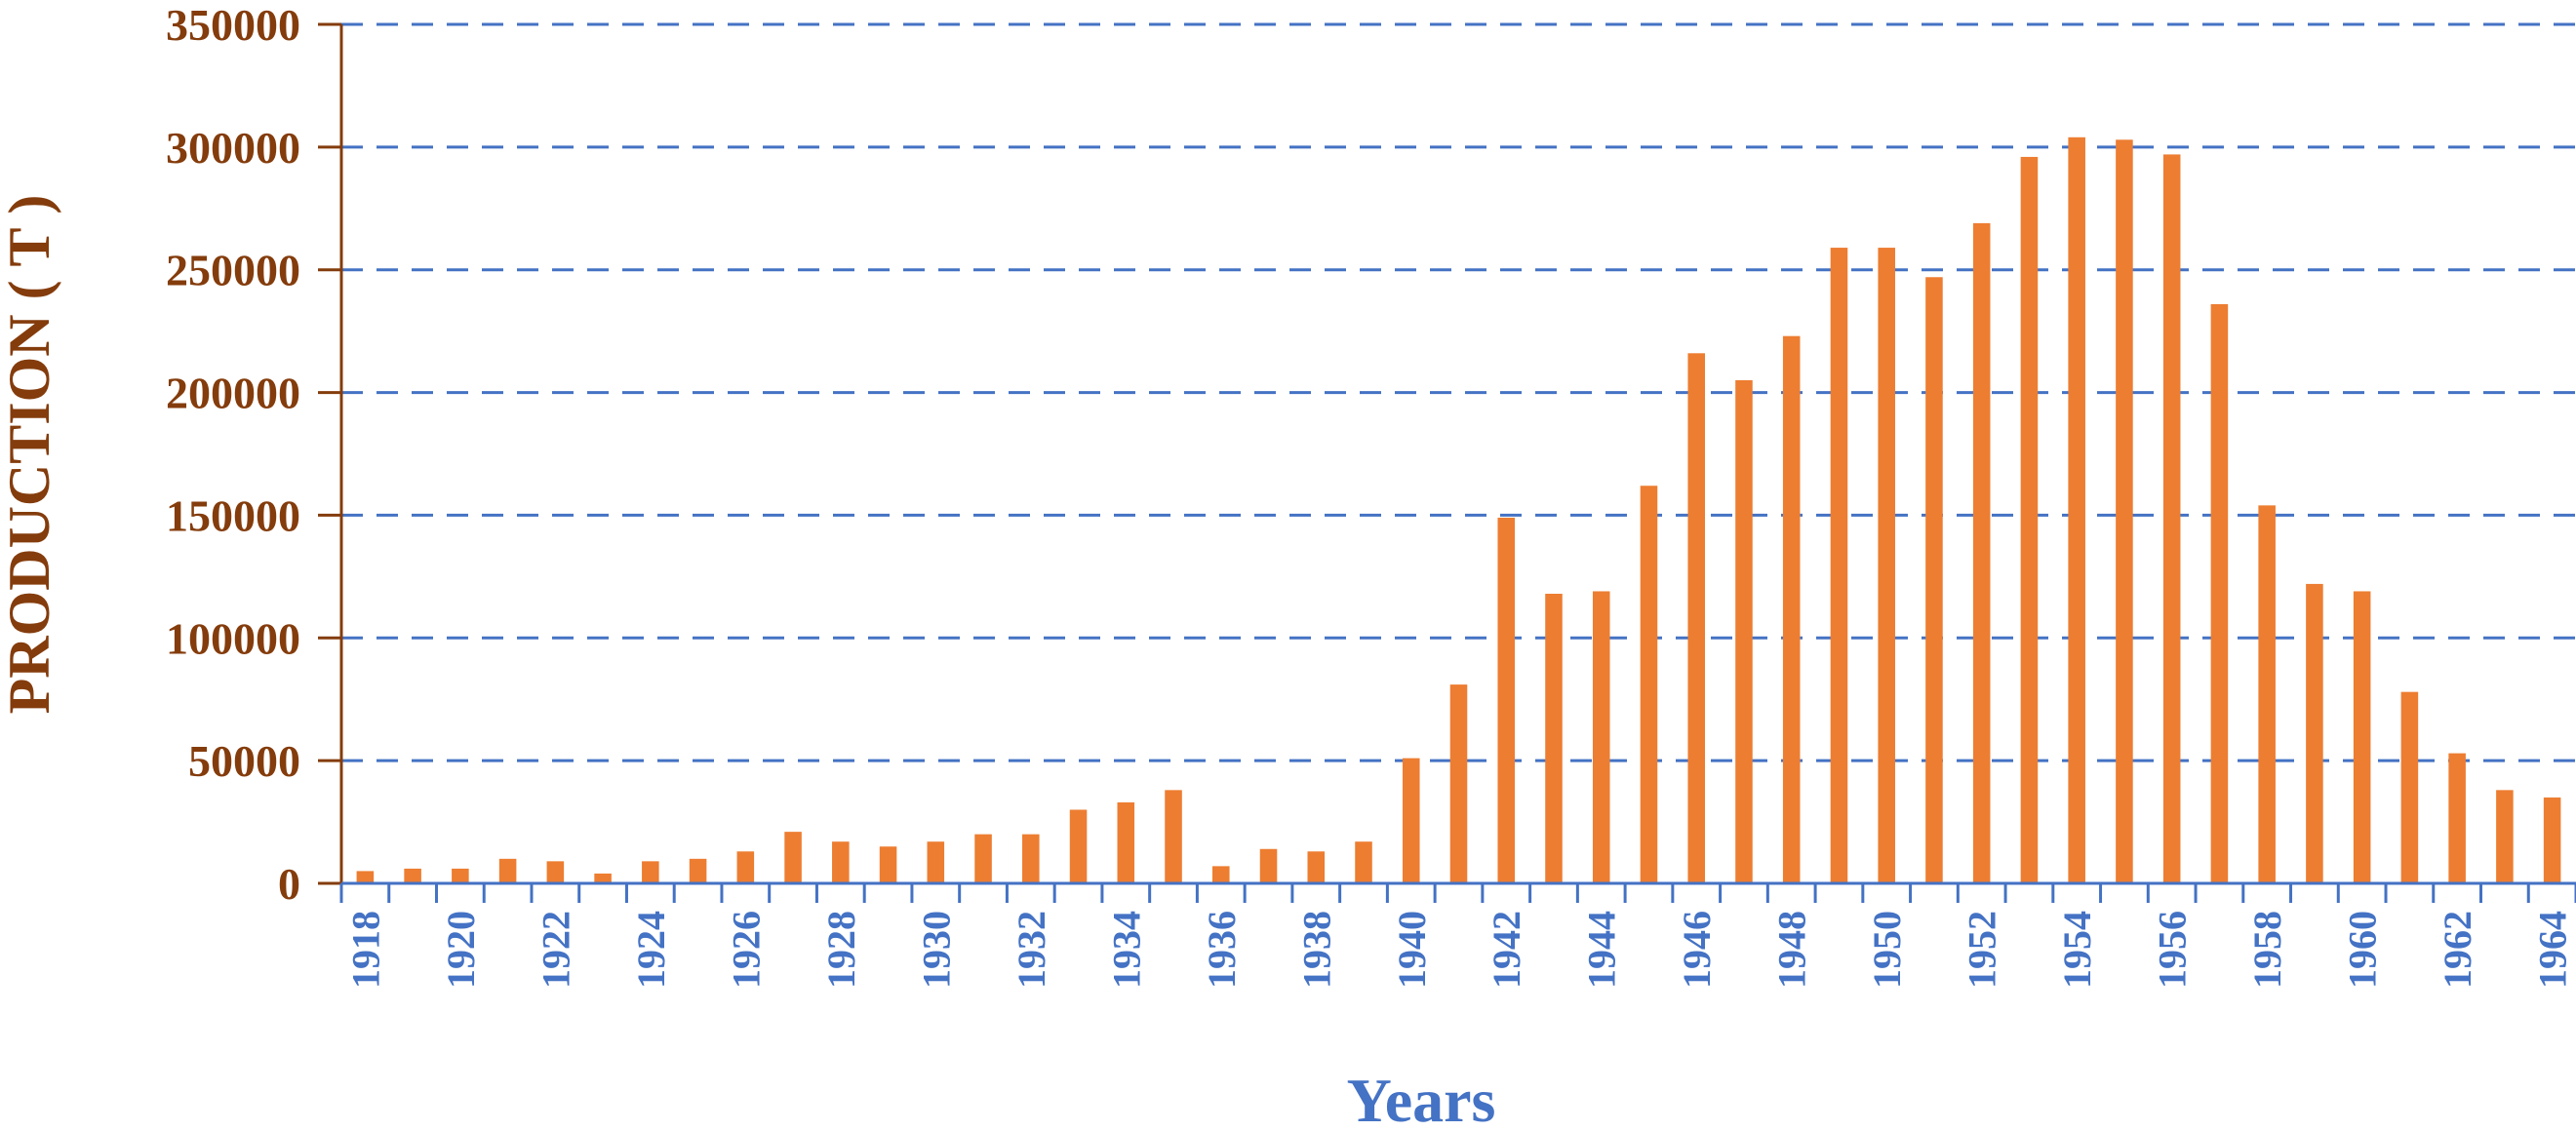  I want to click on x-tick-label: 1932, so click(1031, 950).